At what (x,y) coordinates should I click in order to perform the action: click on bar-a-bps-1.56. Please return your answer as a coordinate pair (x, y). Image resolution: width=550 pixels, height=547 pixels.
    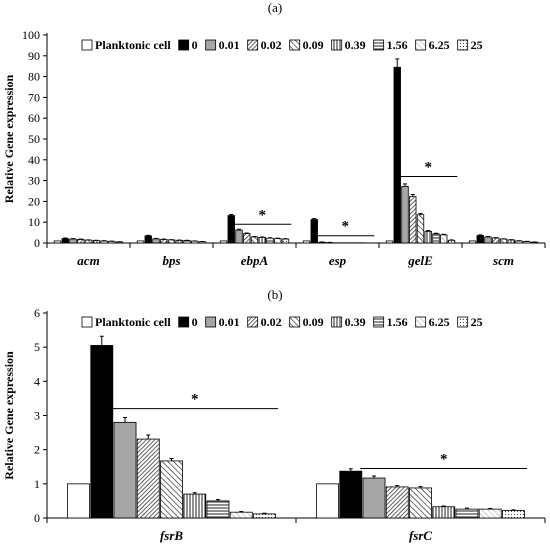
    Looking at the image, I should click on (187, 242).